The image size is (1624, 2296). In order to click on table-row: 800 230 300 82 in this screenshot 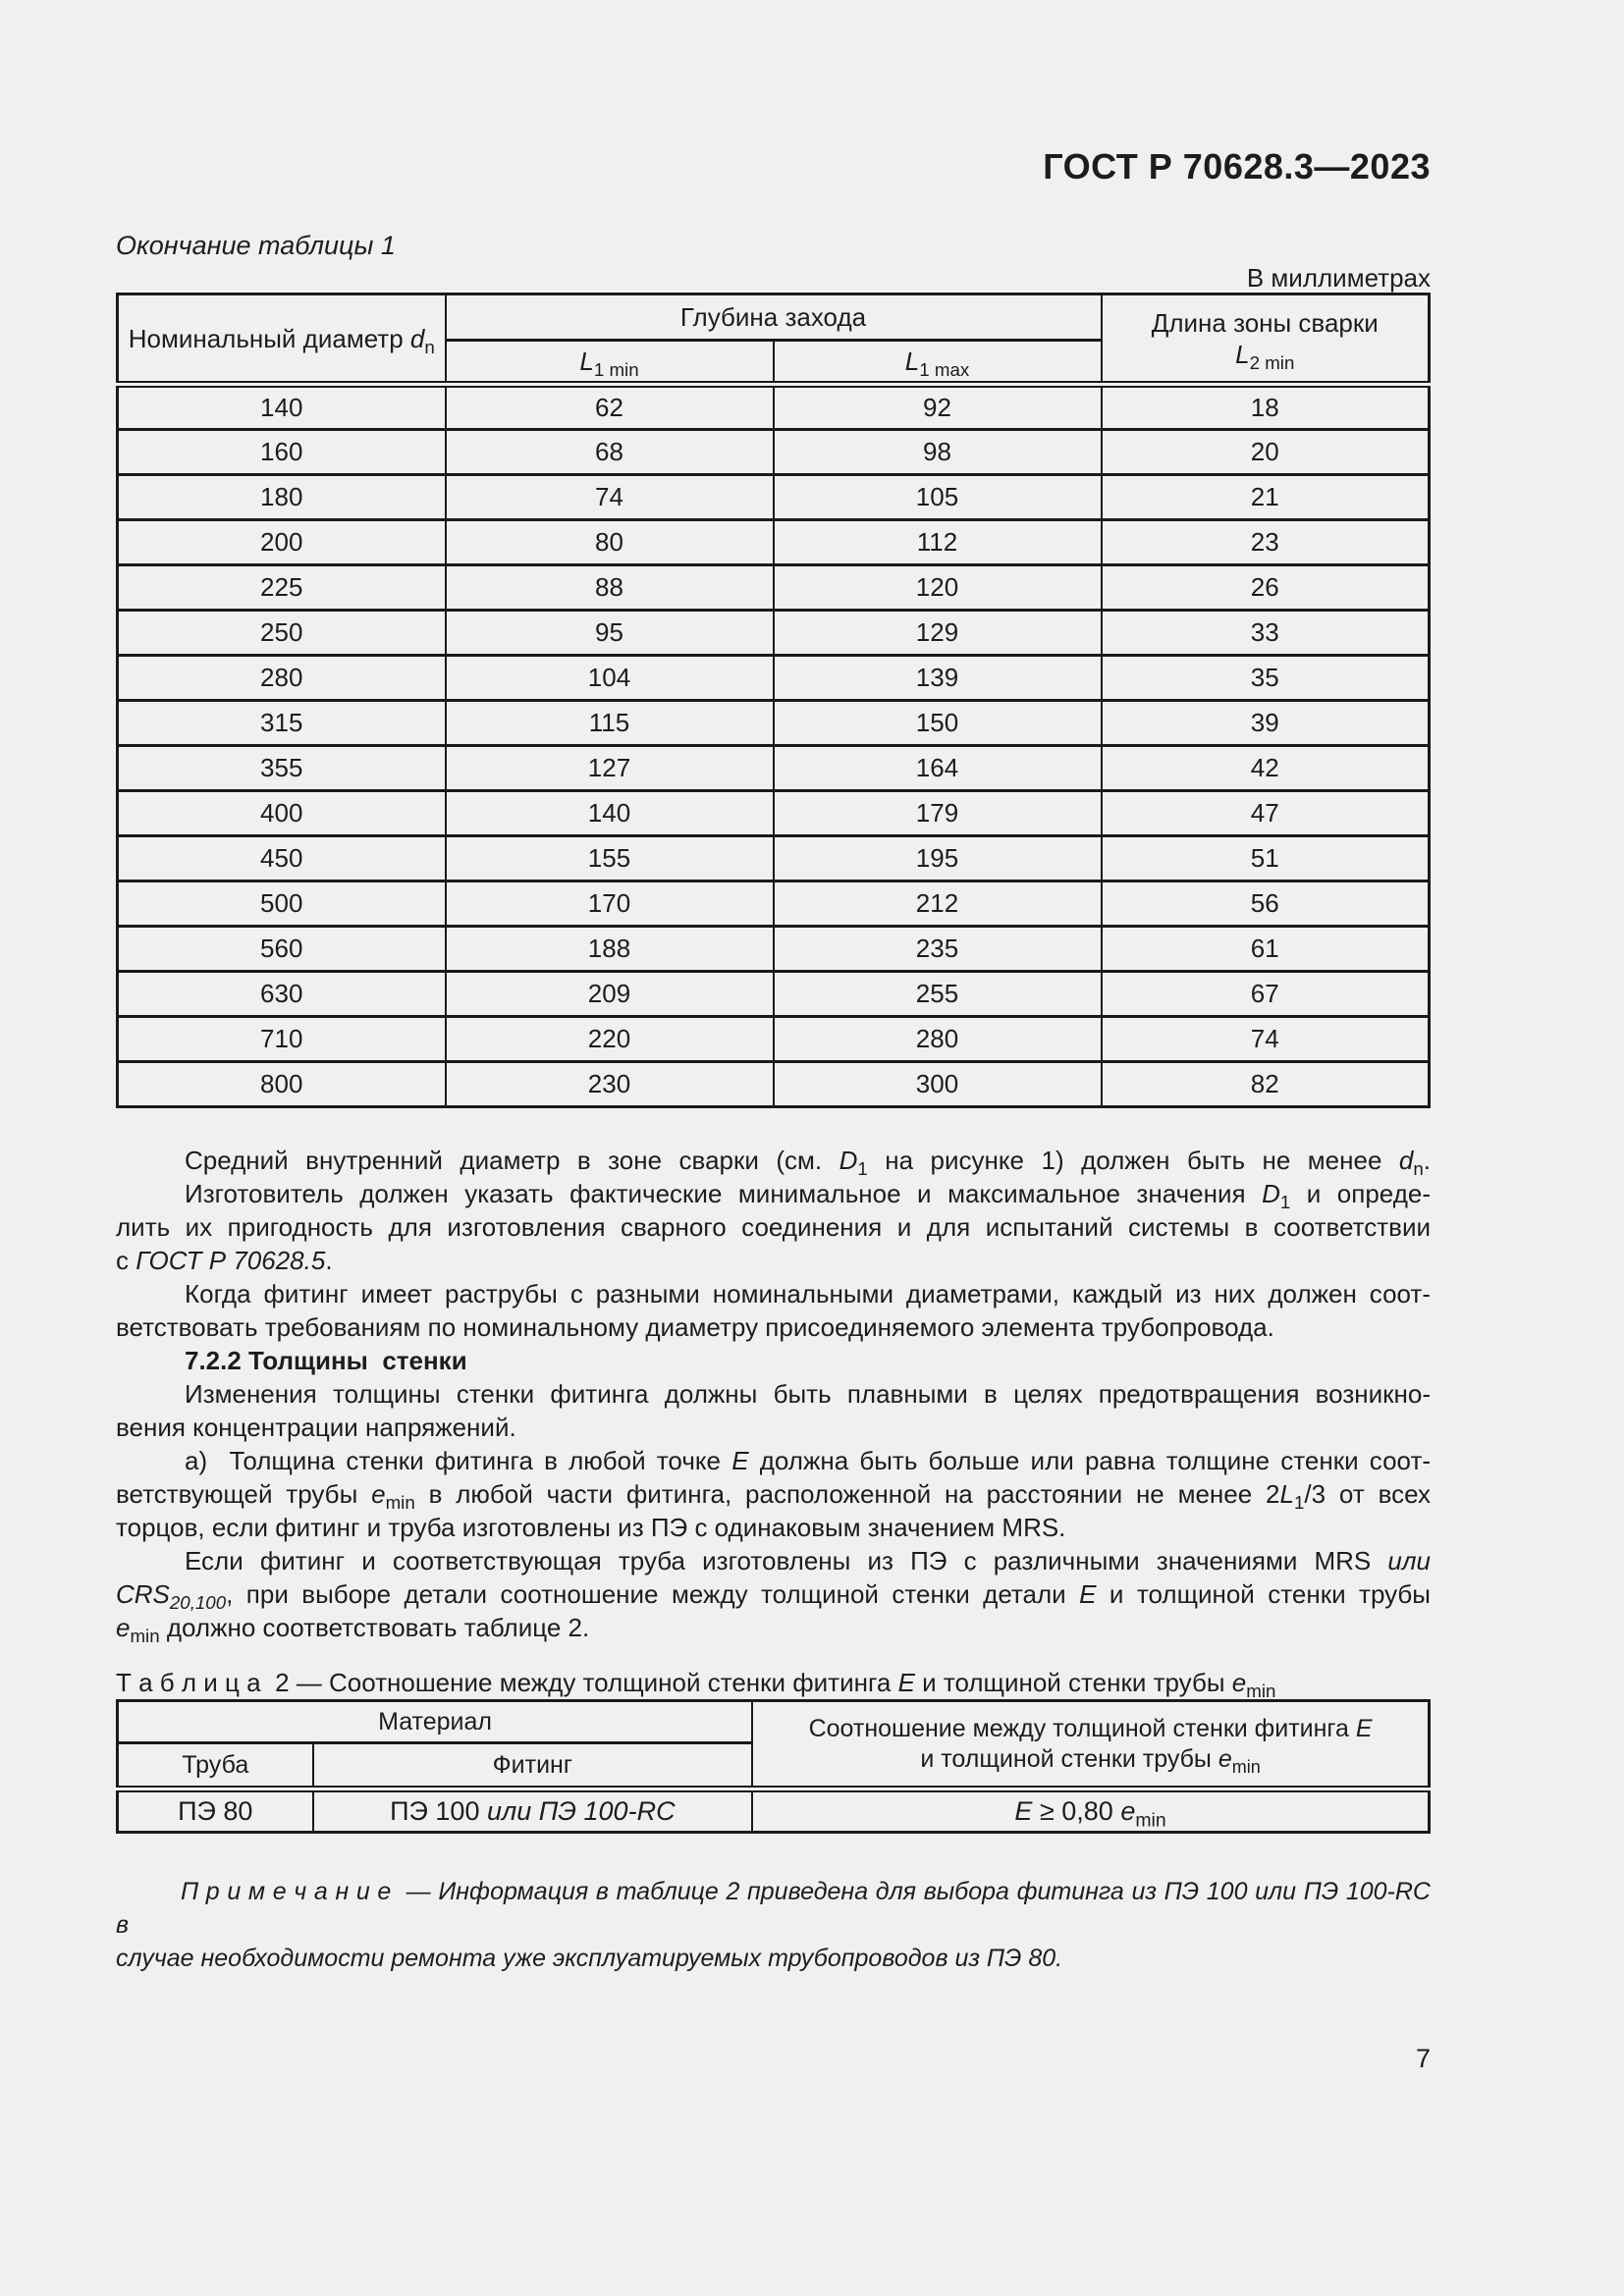, I will do `click(773, 1084)`.